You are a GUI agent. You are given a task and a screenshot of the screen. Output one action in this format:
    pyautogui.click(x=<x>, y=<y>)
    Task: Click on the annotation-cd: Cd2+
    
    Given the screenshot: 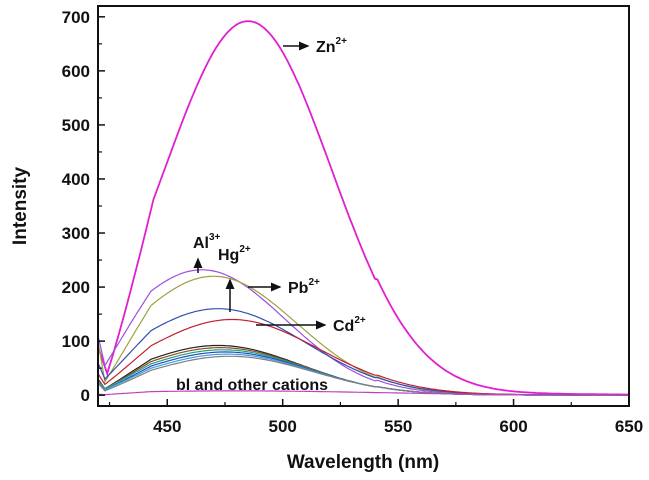 What is the action you would take?
    pyautogui.click(x=349, y=325)
    